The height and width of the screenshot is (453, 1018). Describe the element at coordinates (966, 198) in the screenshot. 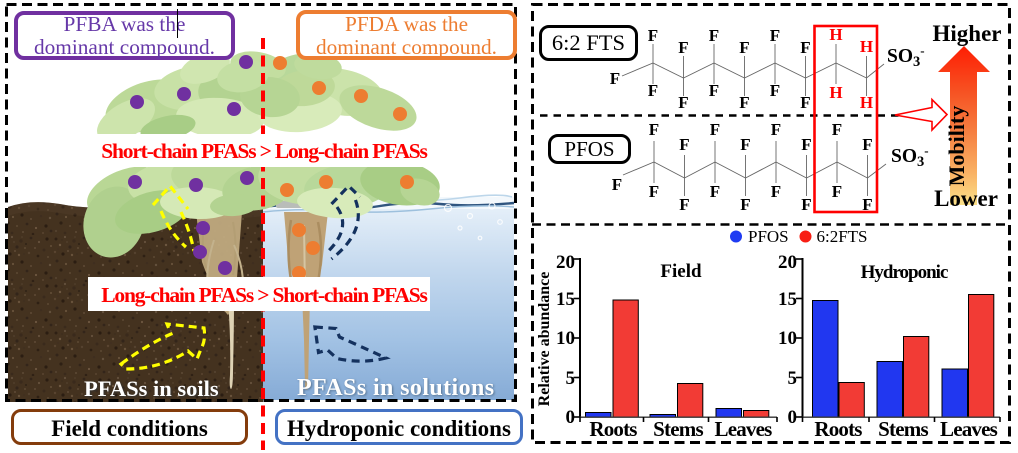

I see `svg-text: Lower` at that location.